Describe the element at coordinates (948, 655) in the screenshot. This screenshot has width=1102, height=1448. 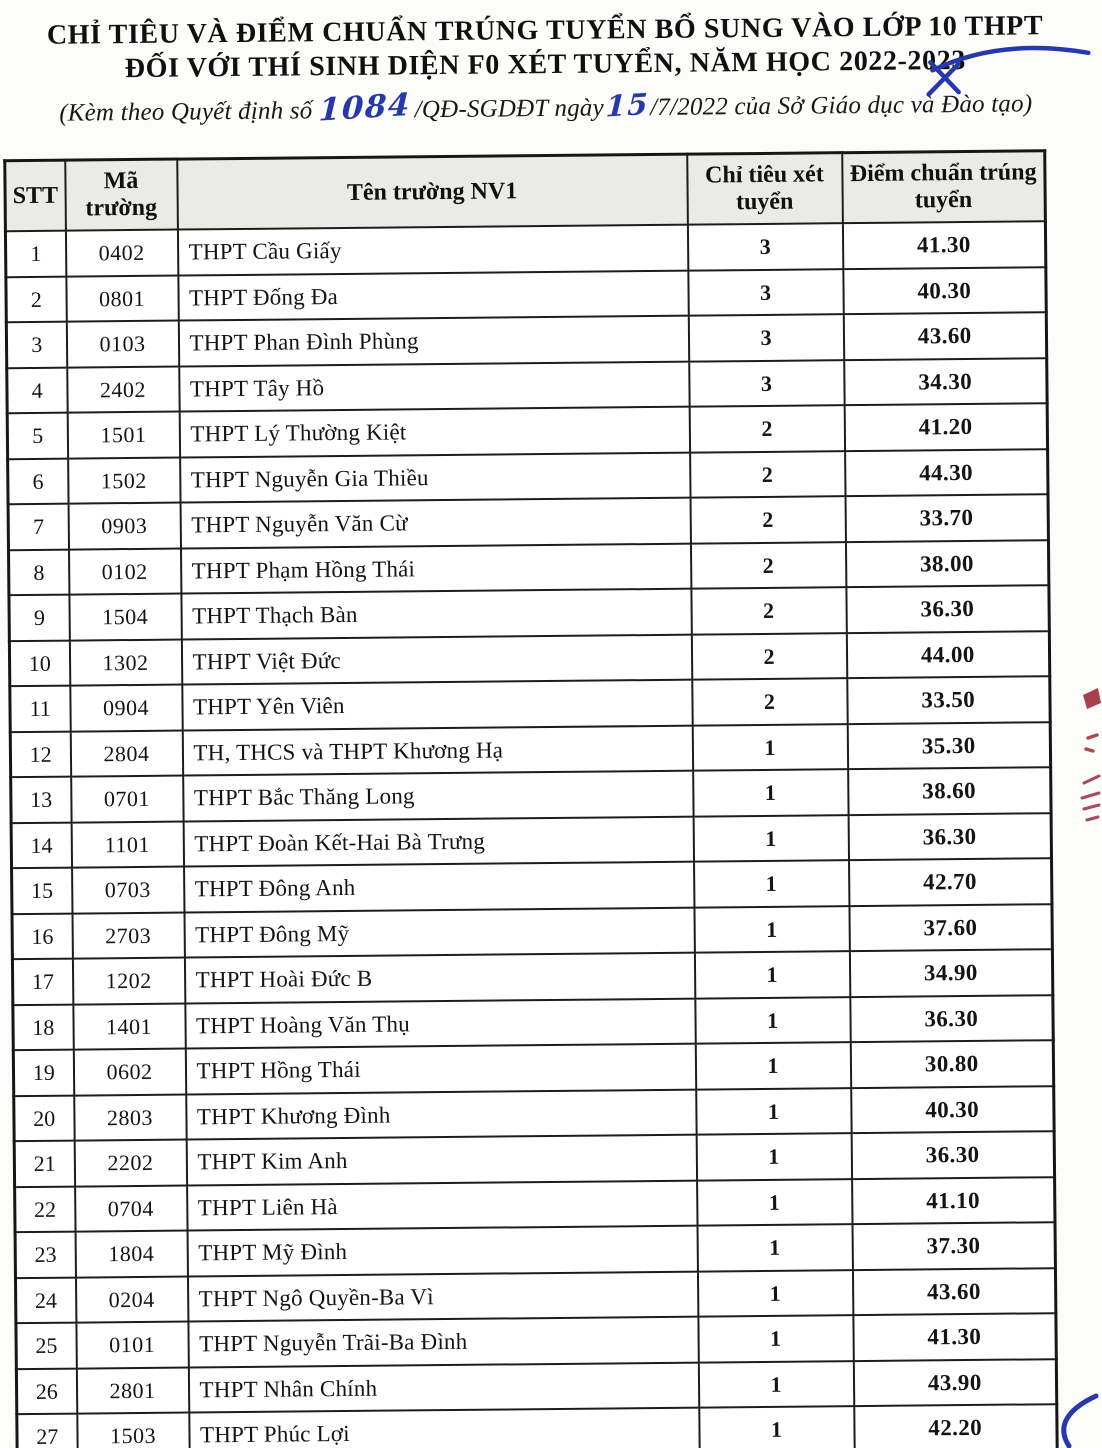
I see `score-cell: 44.00` at that location.